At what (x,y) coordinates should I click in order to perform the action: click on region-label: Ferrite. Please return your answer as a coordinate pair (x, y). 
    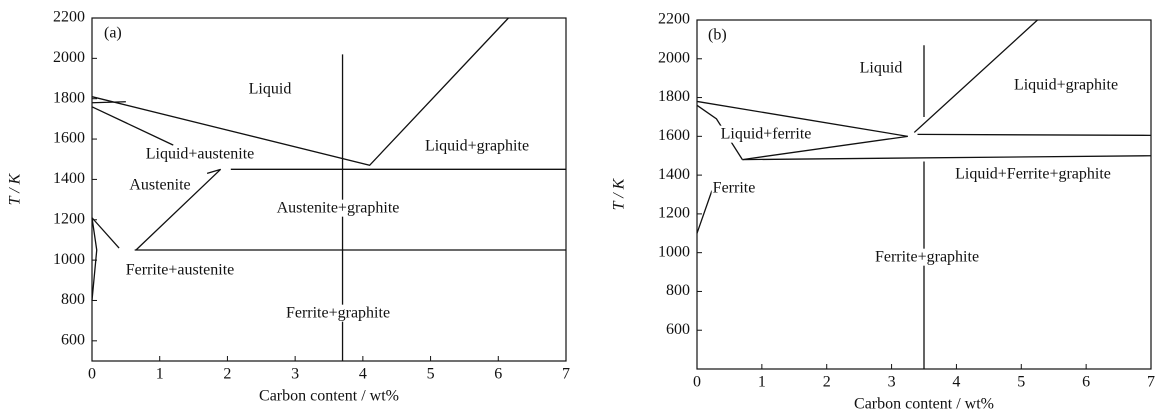
    Looking at the image, I should click on (734, 188).